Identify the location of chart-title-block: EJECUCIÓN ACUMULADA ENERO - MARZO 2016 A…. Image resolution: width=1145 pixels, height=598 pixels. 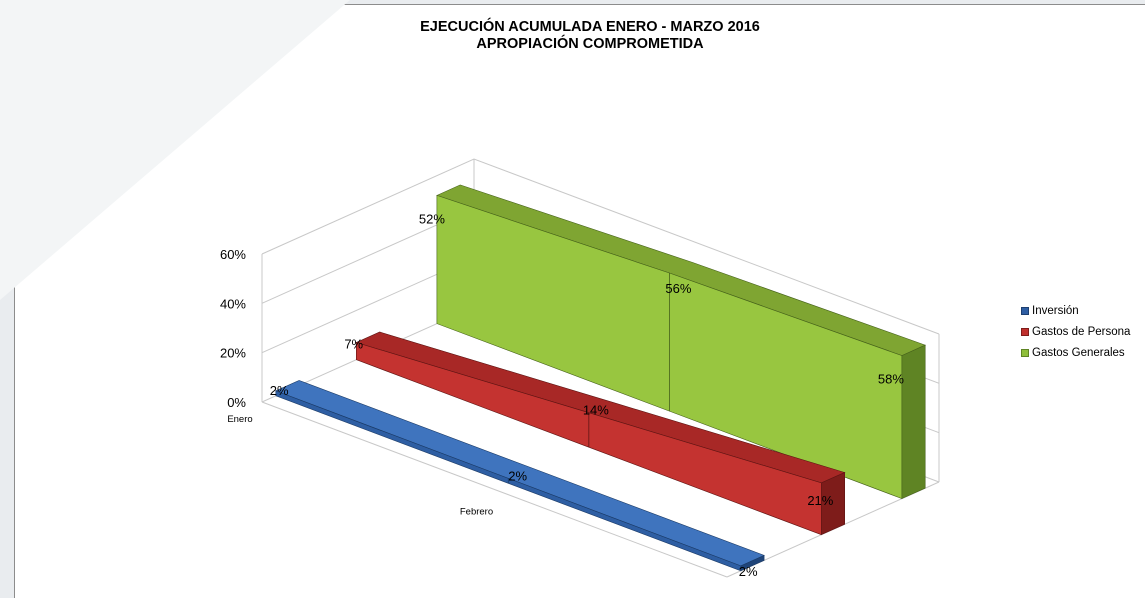
(590, 36).